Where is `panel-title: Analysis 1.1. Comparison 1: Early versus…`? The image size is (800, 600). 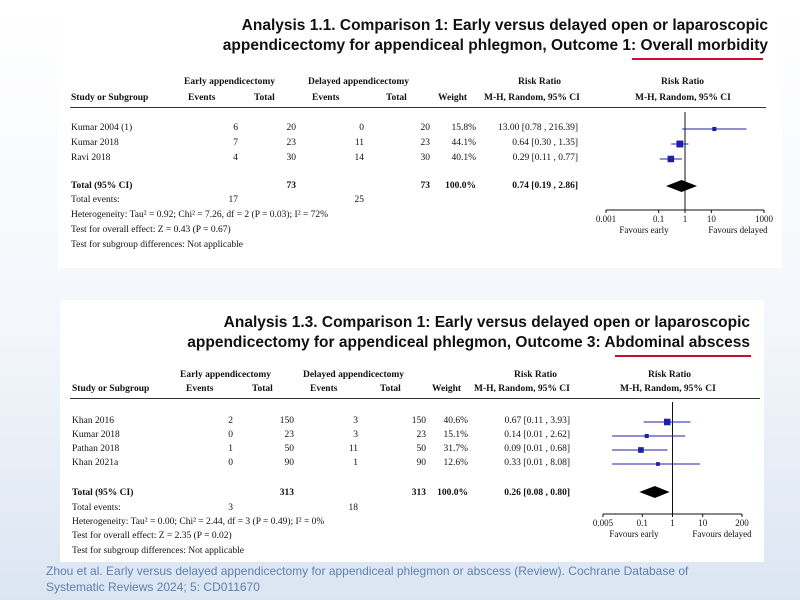 panel-title: Analysis 1.1. Comparison 1: Early versus… is located at coordinates (495, 36).